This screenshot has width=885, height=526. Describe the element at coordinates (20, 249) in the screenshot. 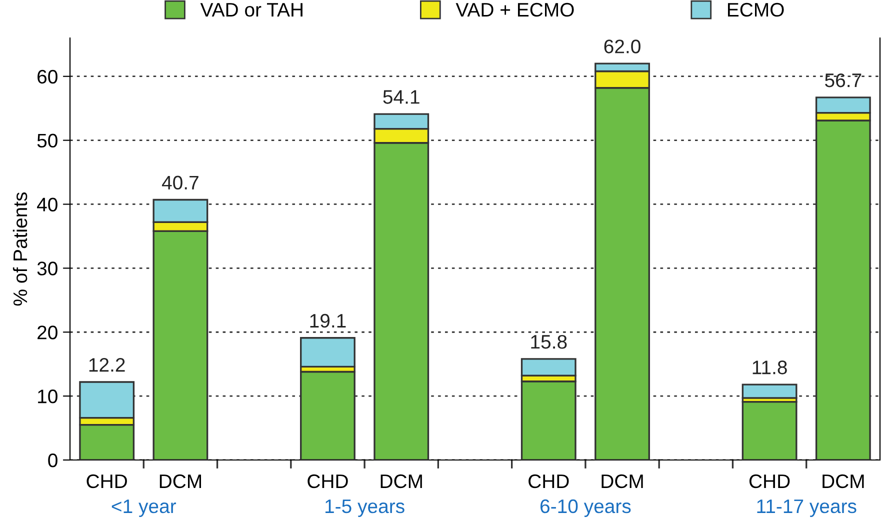

I see `y-axis-title: % of Patients` at that location.